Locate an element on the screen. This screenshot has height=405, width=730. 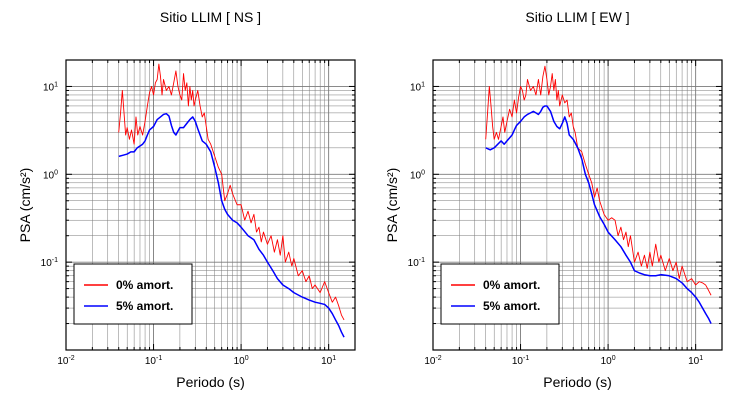
chart-title: Sitio LLIM [ EW ] is located at coordinates (577, 17).